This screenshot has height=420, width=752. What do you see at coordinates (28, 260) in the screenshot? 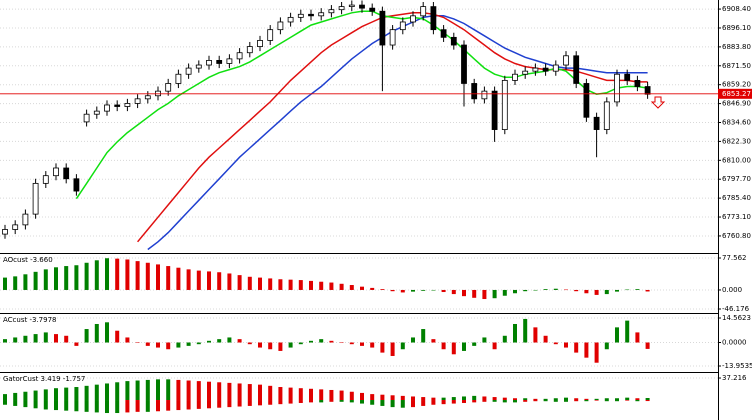
I see `panel-title: AOcust -3.660` at bounding box center [28, 260].